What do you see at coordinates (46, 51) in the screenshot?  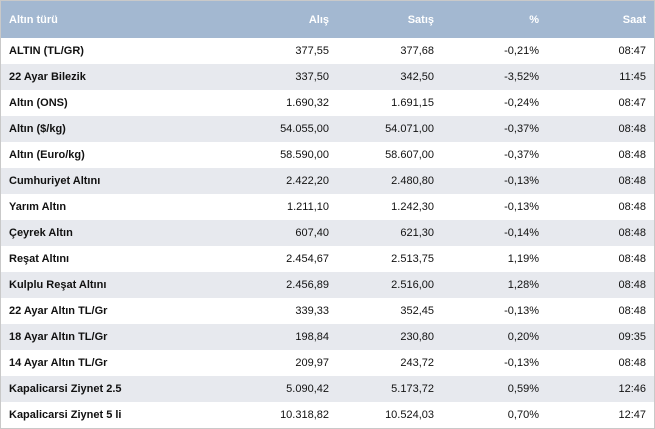 I see `cell-gold-type: ALTIN (TL/GR)` at bounding box center [46, 51].